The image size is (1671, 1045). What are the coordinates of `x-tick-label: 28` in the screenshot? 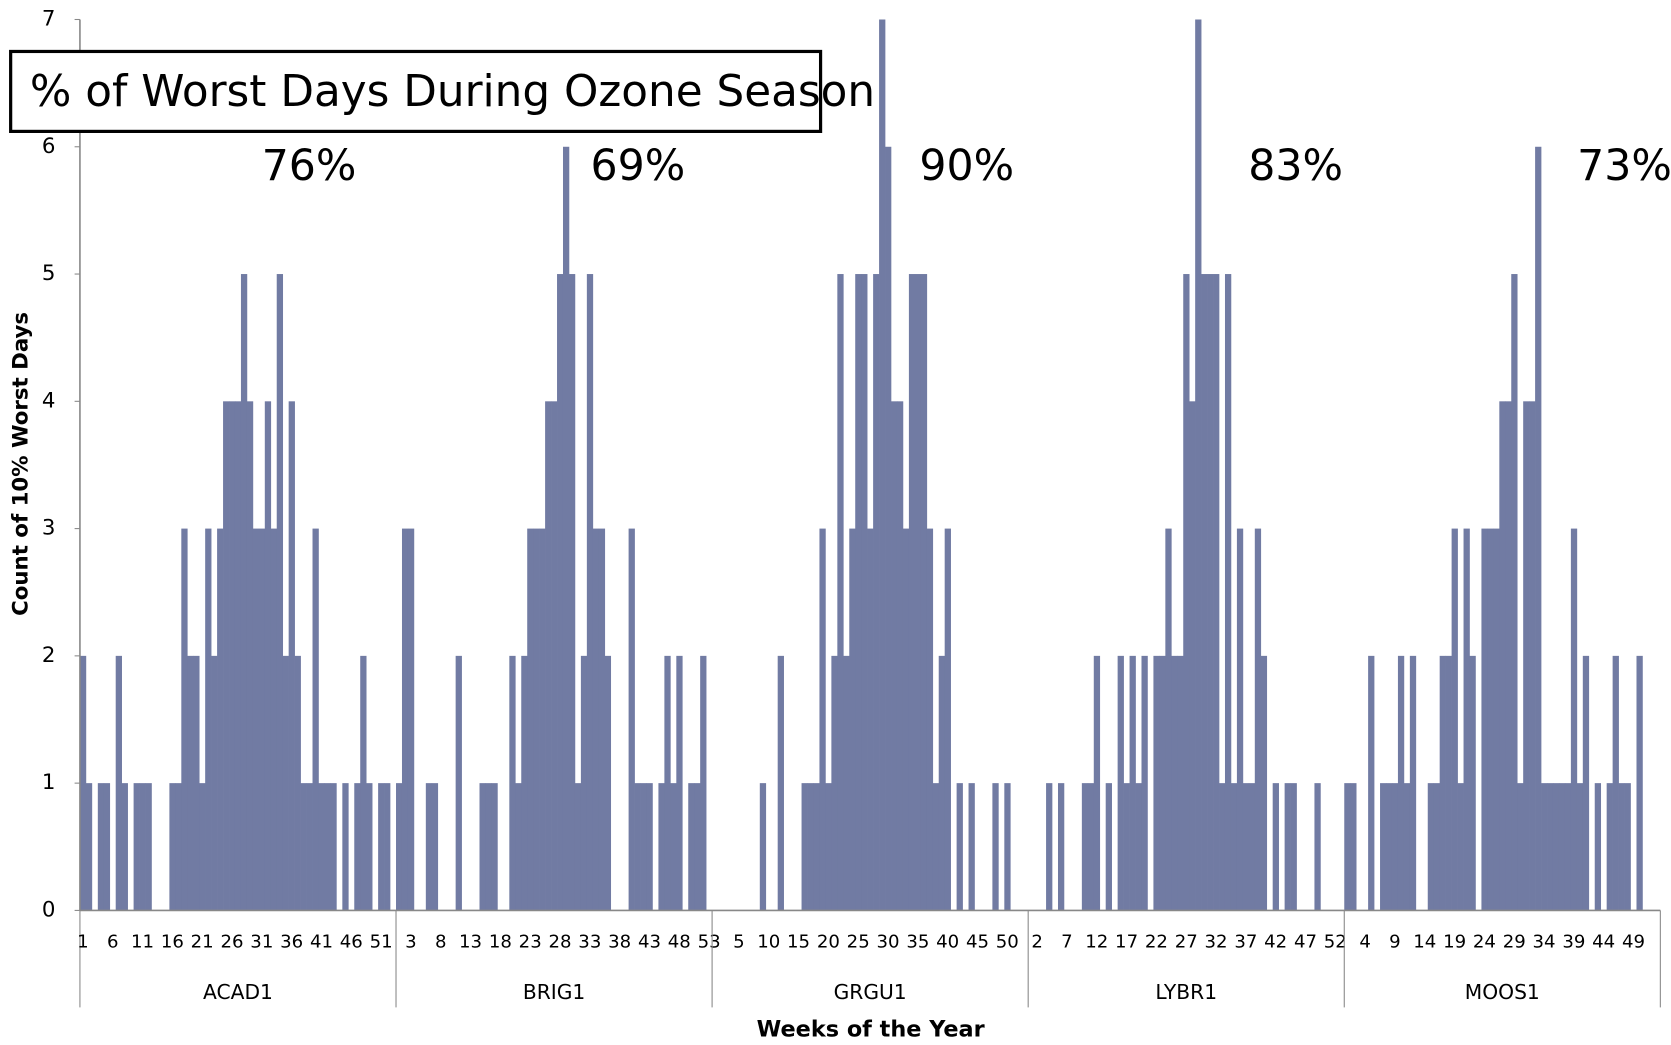 It's located at (559, 941).